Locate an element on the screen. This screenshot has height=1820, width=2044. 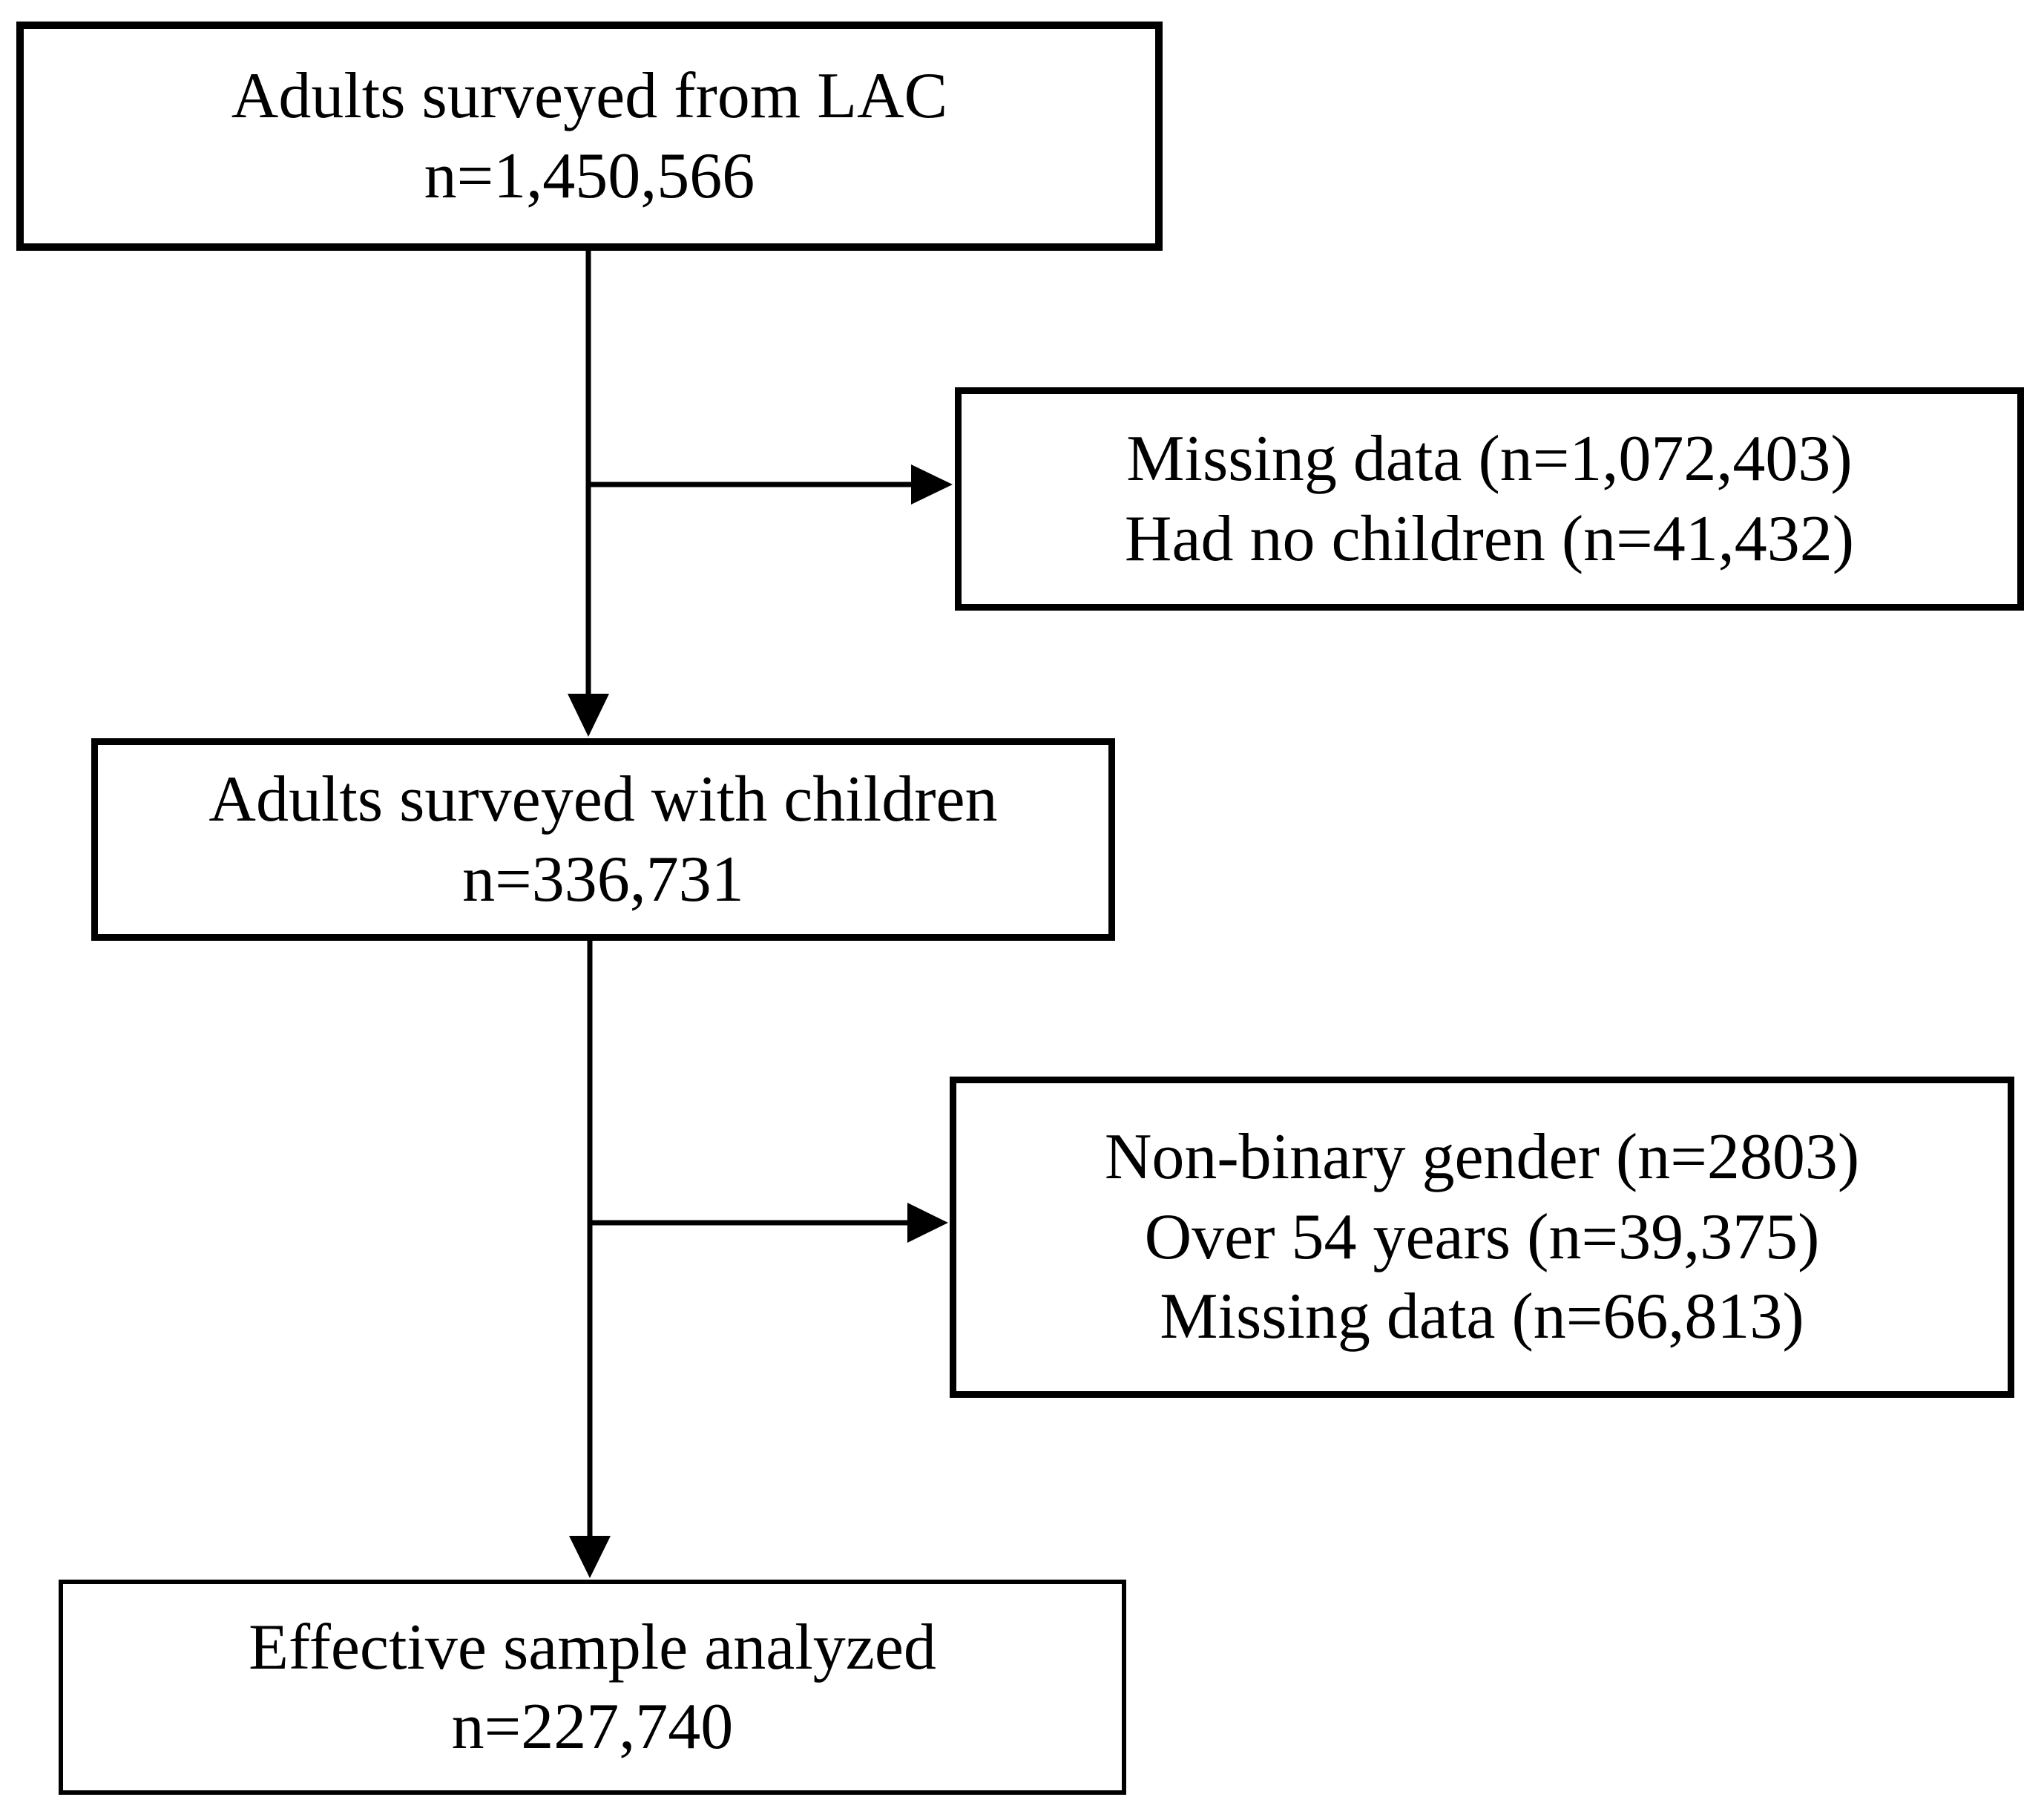
arrowhead-down-1-icon is located at coordinates (588, 716).